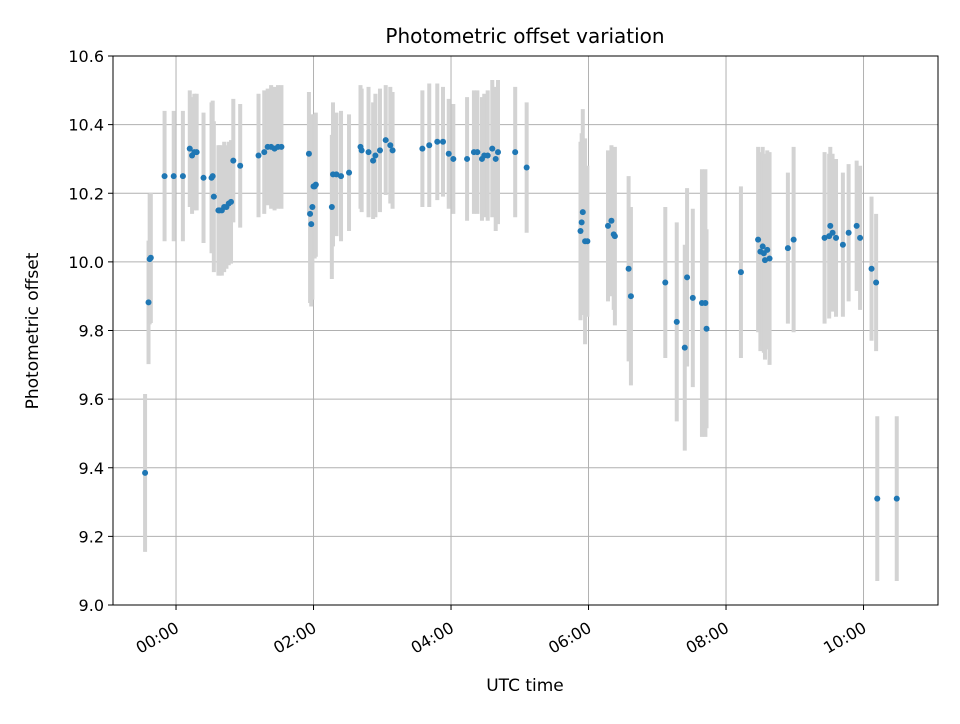 Image resolution: width=960 pixels, height=724 pixels. I want to click on chart-title: Photometric offset variation, so click(524, 36).